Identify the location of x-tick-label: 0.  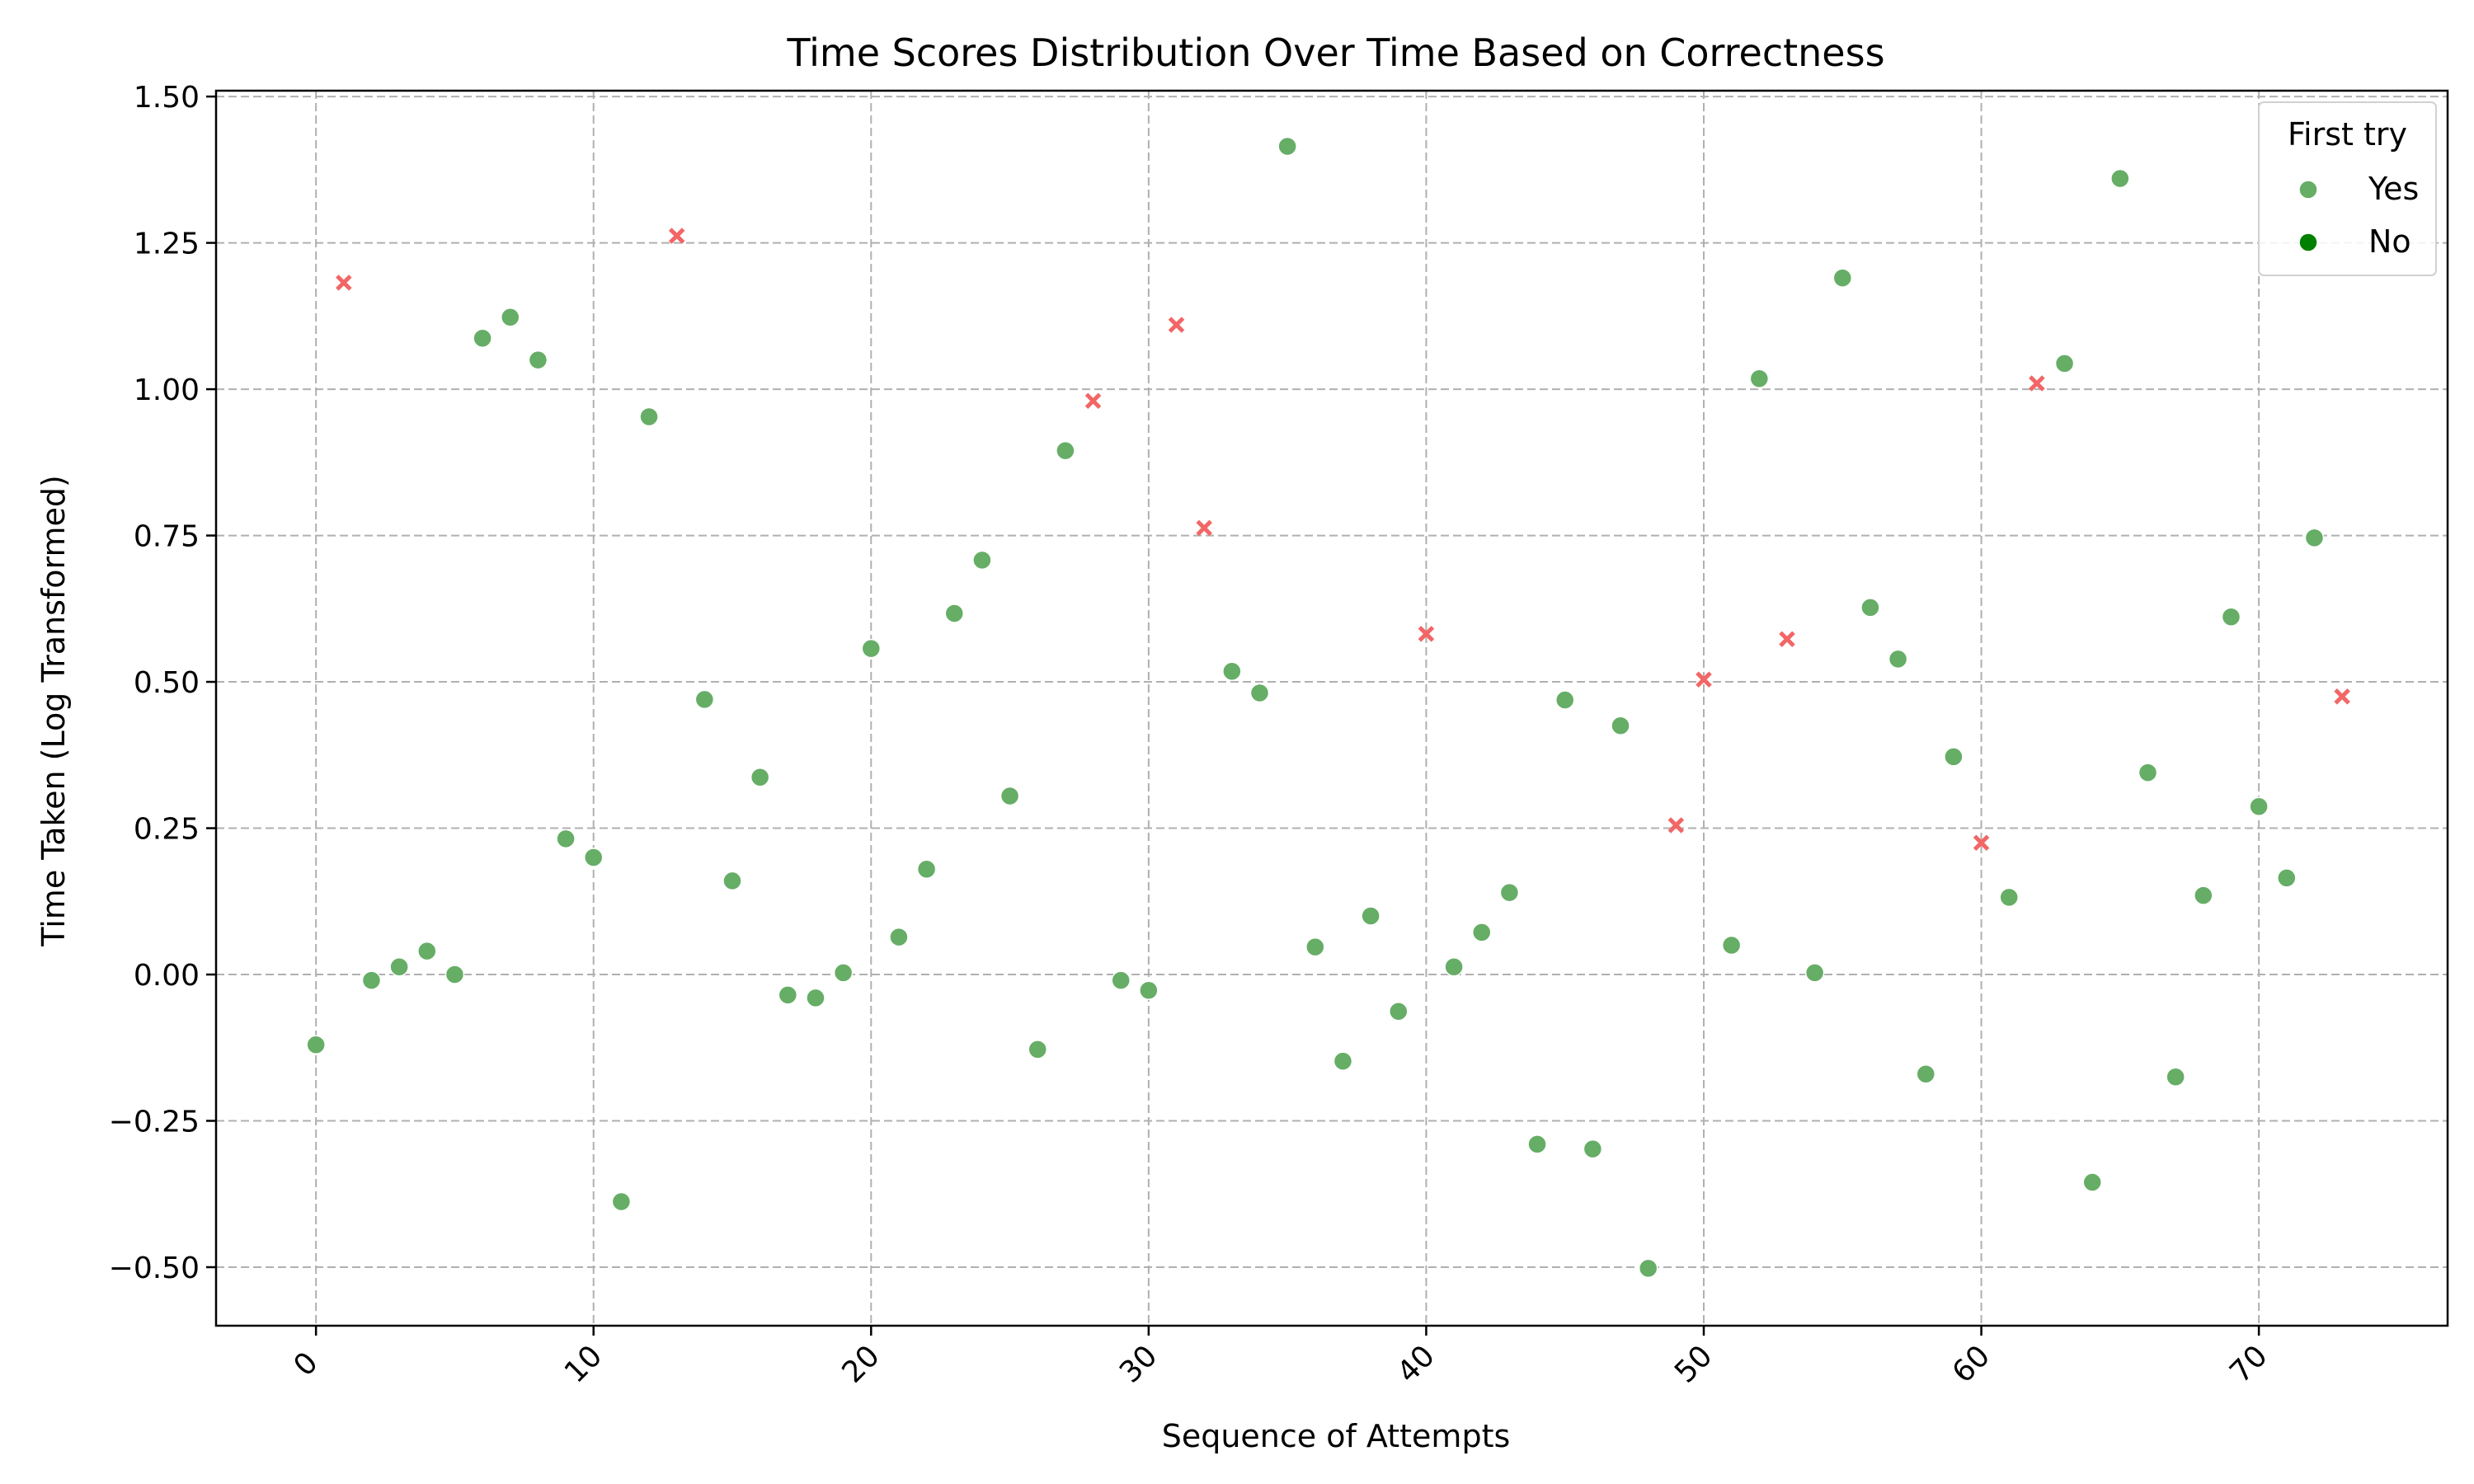
(305, 1364).